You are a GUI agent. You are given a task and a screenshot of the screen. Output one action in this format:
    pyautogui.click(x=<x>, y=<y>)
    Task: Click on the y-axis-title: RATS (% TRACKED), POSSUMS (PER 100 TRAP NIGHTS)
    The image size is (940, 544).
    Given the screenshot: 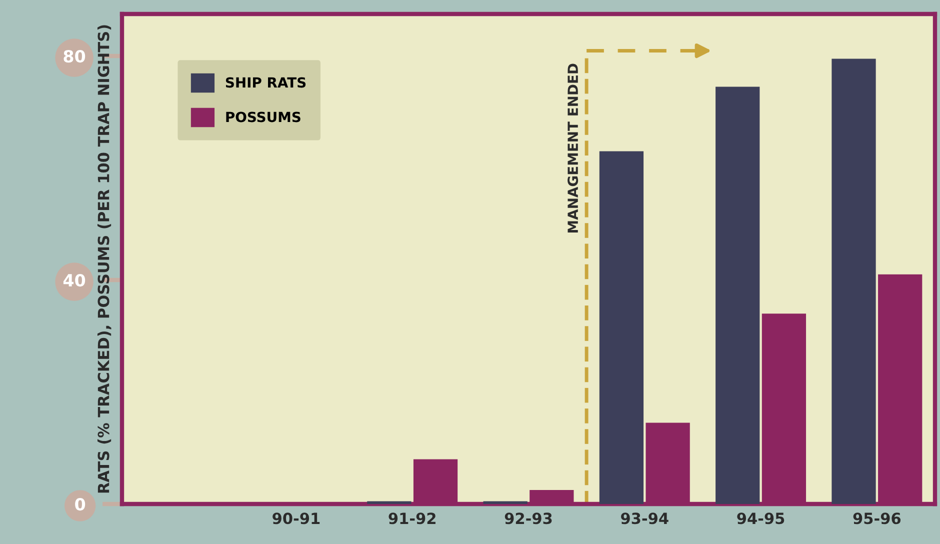 What is the action you would take?
    pyautogui.click(x=104, y=259)
    